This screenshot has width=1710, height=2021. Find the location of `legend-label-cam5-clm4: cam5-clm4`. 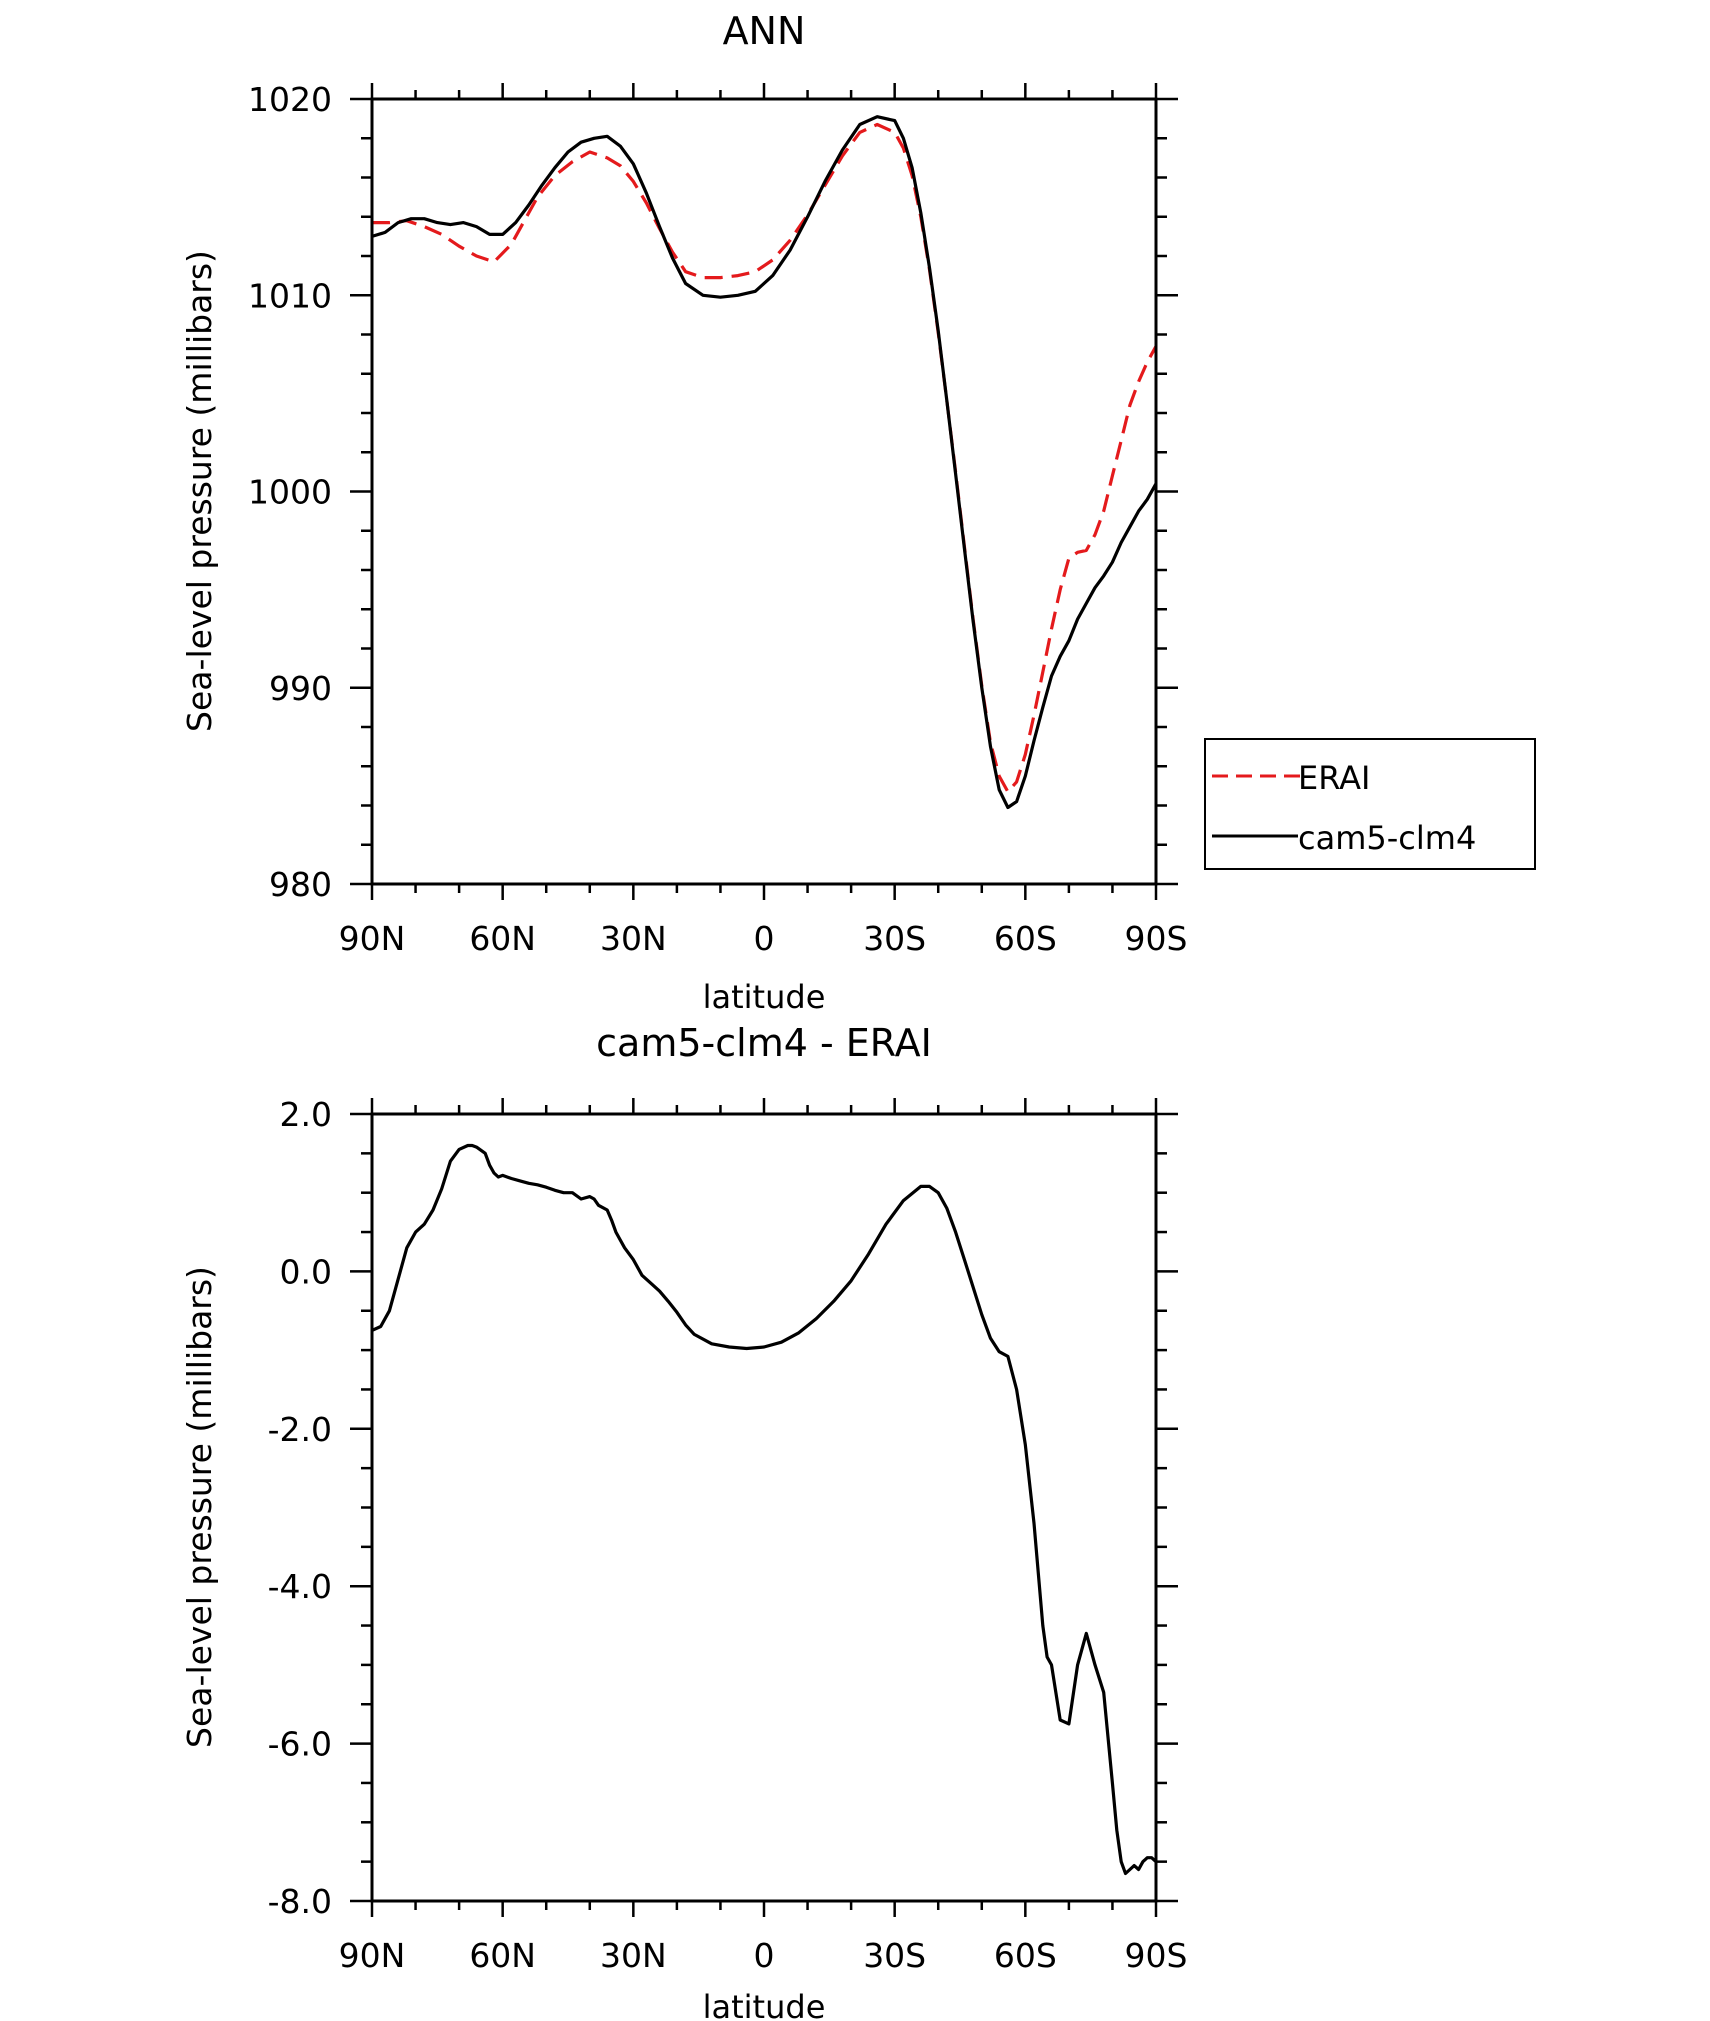

legend-label-cam5-clm4: cam5-clm4 is located at coordinates (1387, 838).